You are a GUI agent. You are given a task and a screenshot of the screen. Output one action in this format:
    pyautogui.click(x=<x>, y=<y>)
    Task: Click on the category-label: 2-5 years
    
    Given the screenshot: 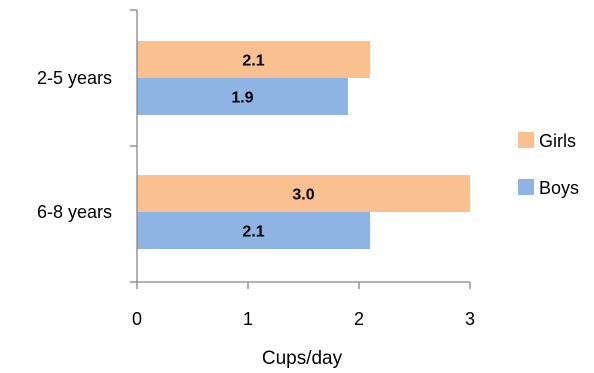 What is the action you would take?
    pyautogui.click(x=74, y=78)
    